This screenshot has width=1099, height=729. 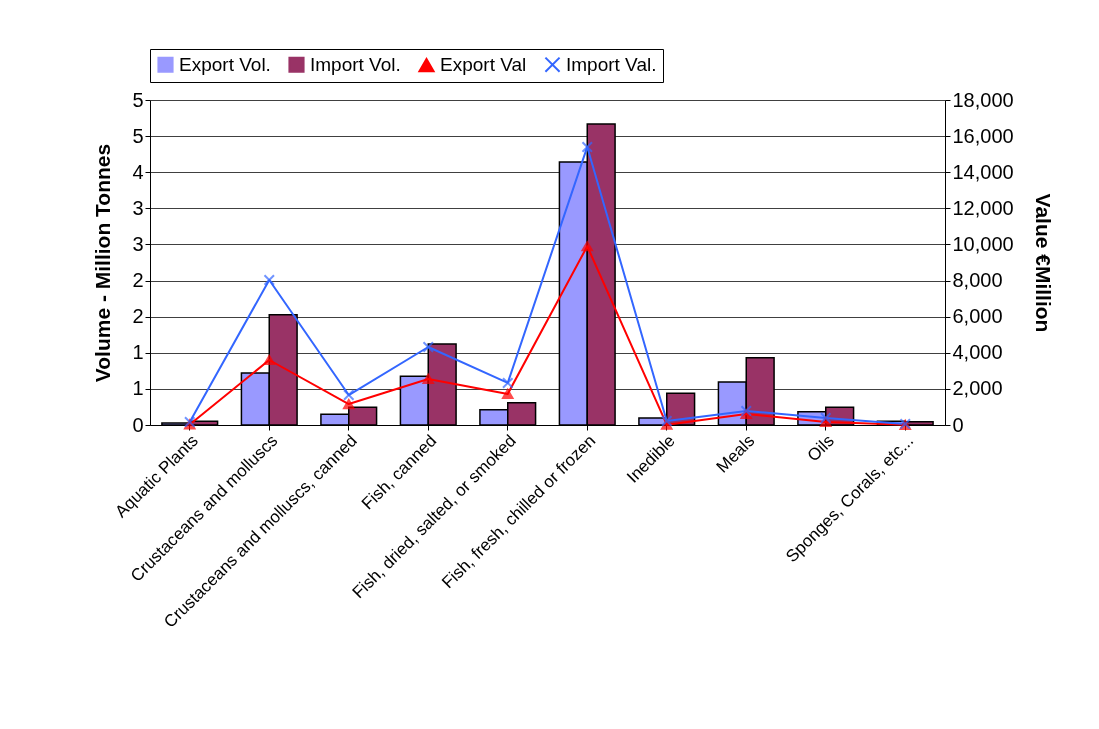 What do you see at coordinates (983, 99) in the screenshot?
I see `y2-tick-label: 18,000` at bounding box center [983, 99].